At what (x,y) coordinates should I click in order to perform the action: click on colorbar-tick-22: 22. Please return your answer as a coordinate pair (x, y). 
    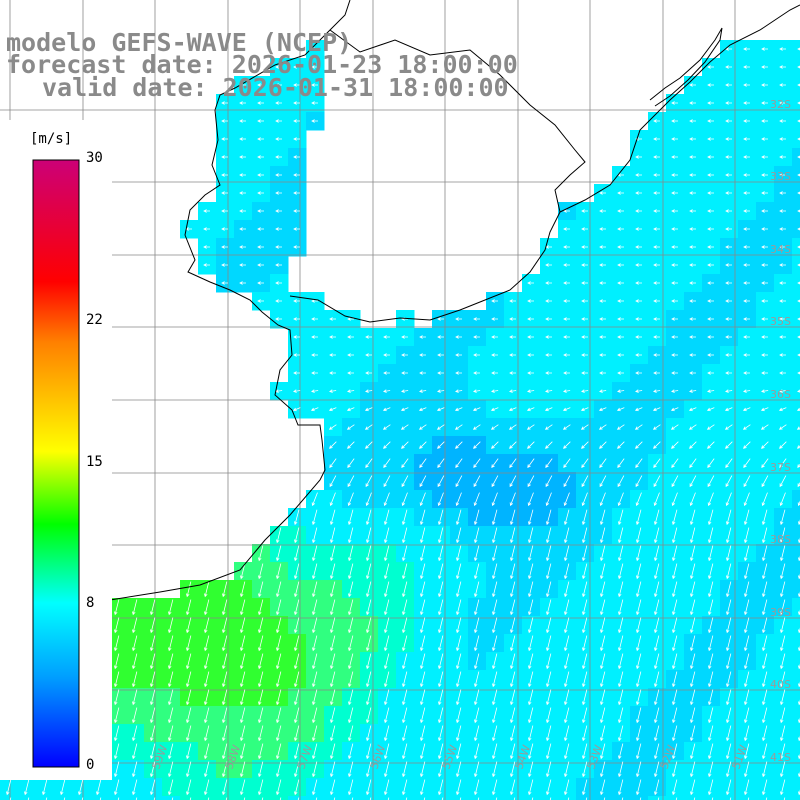
    Looking at the image, I should click on (94, 319).